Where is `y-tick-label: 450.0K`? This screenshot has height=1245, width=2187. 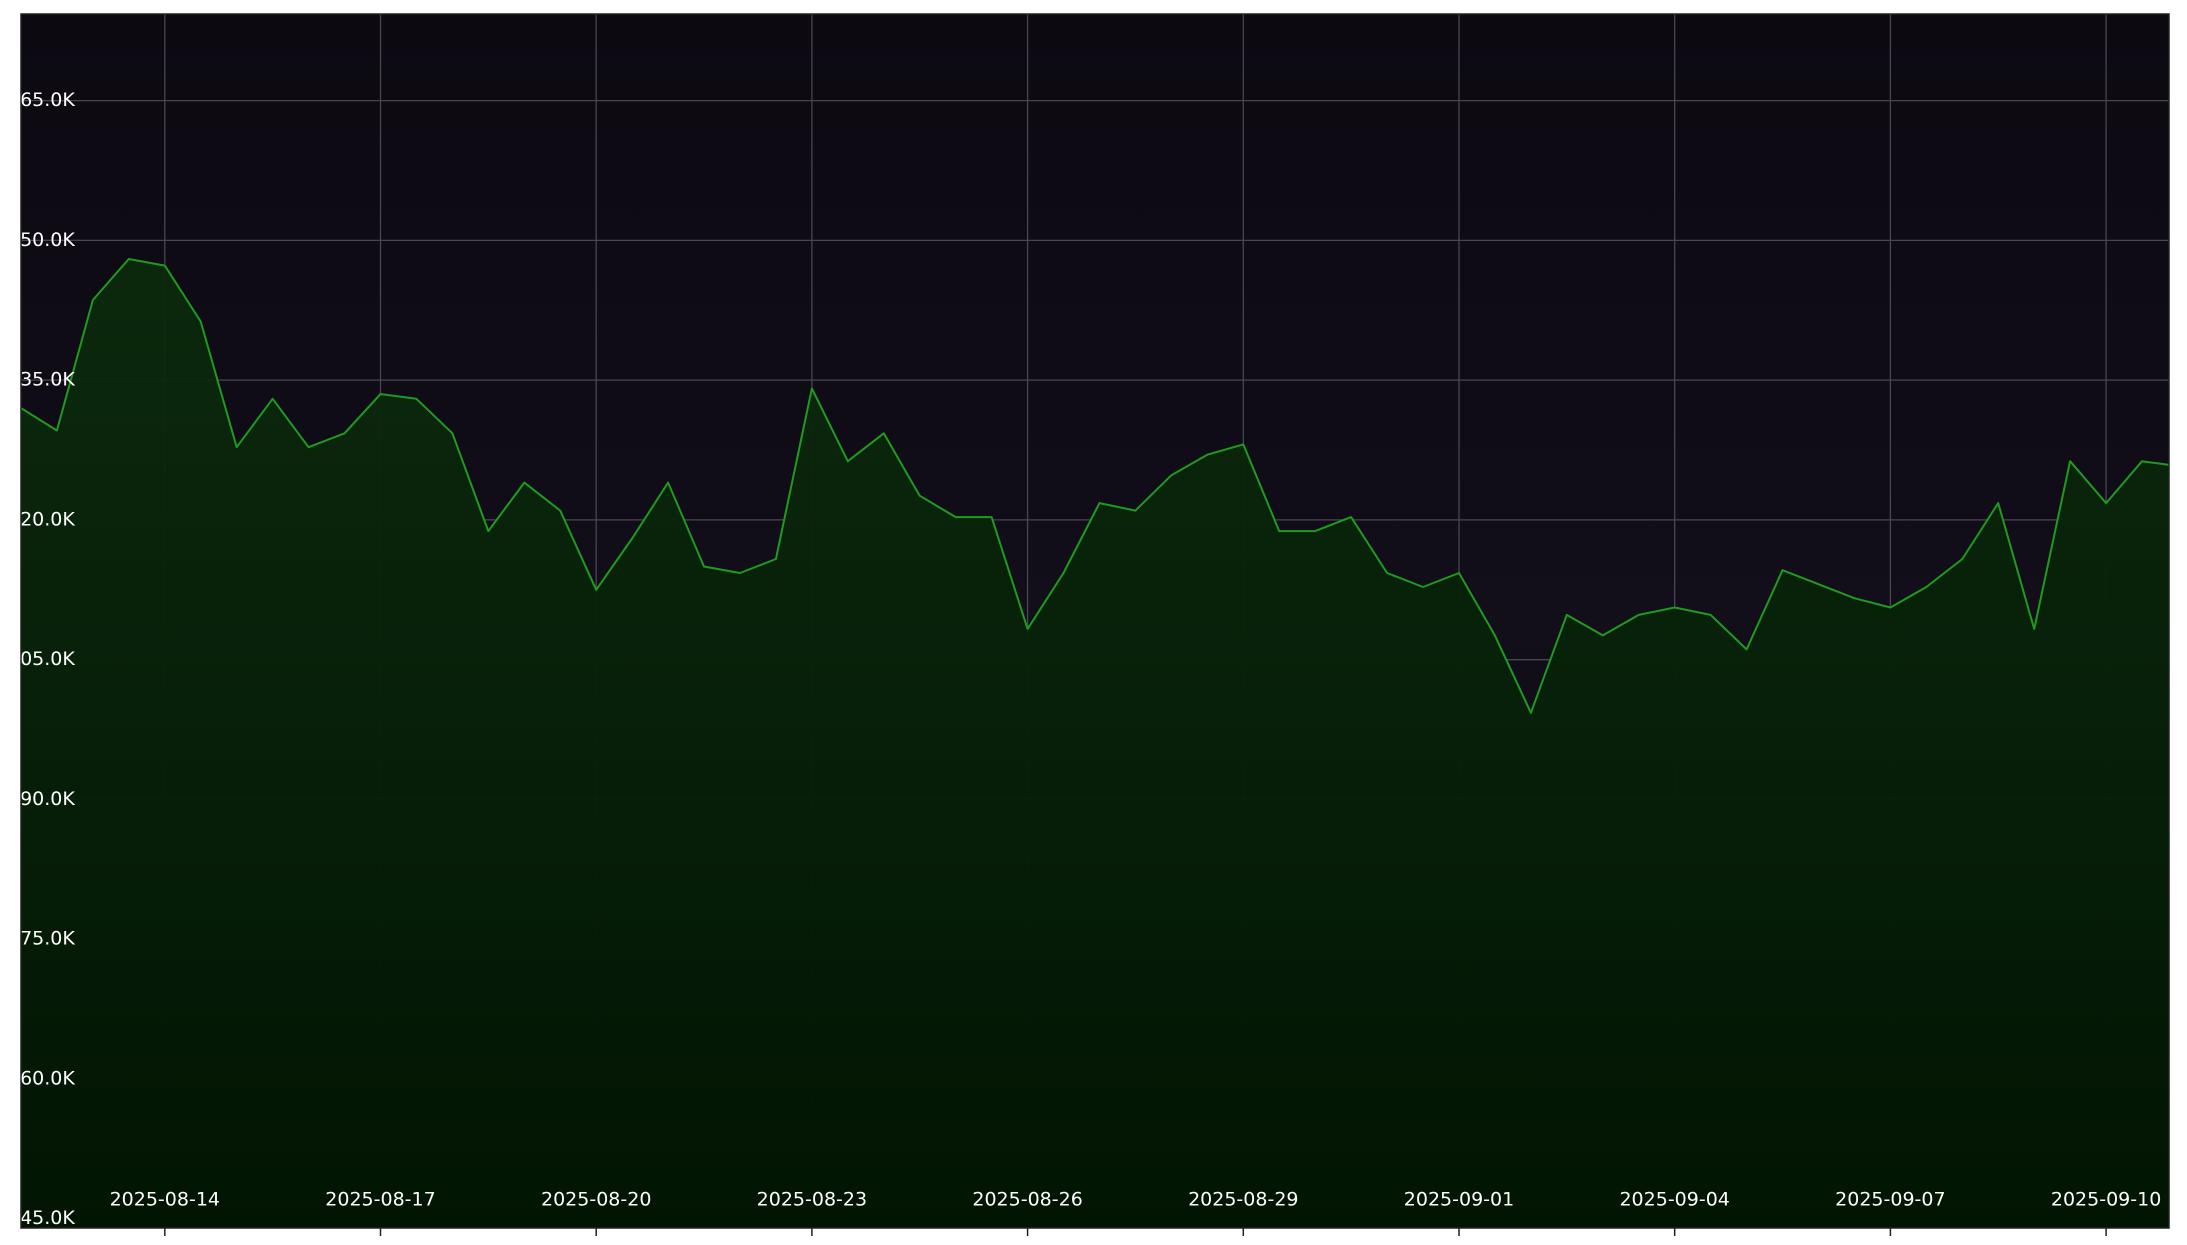 y-tick-label: 450.0K is located at coordinates (41, 240).